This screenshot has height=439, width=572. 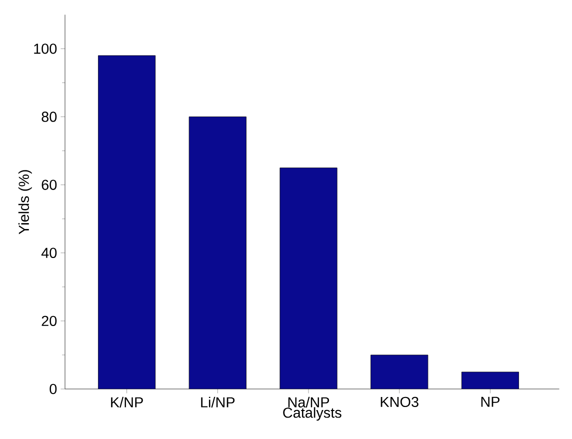 What do you see at coordinates (49, 117) in the screenshot?
I see `y-tick-label: 80` at bounding box center [49, 117].